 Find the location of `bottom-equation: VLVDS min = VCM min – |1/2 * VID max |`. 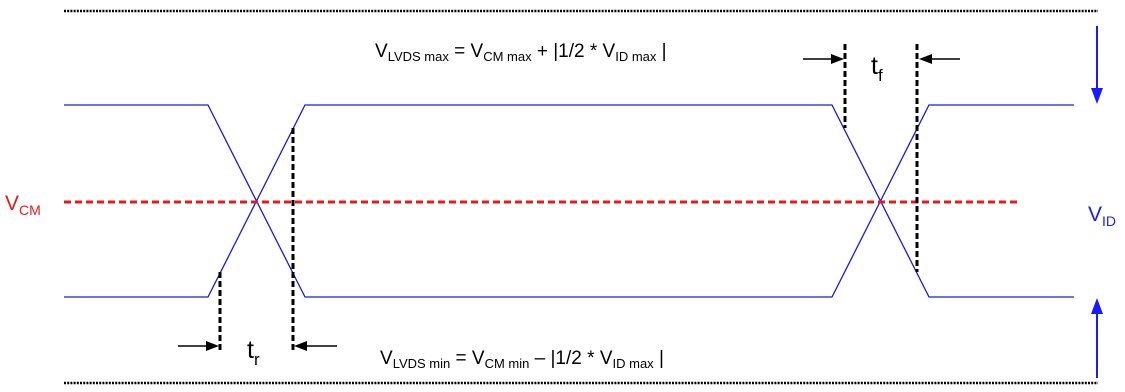

bottom-equation: VLVDS min = VCM min – |1/2 * VID max | is located at coordinates (522, 359).